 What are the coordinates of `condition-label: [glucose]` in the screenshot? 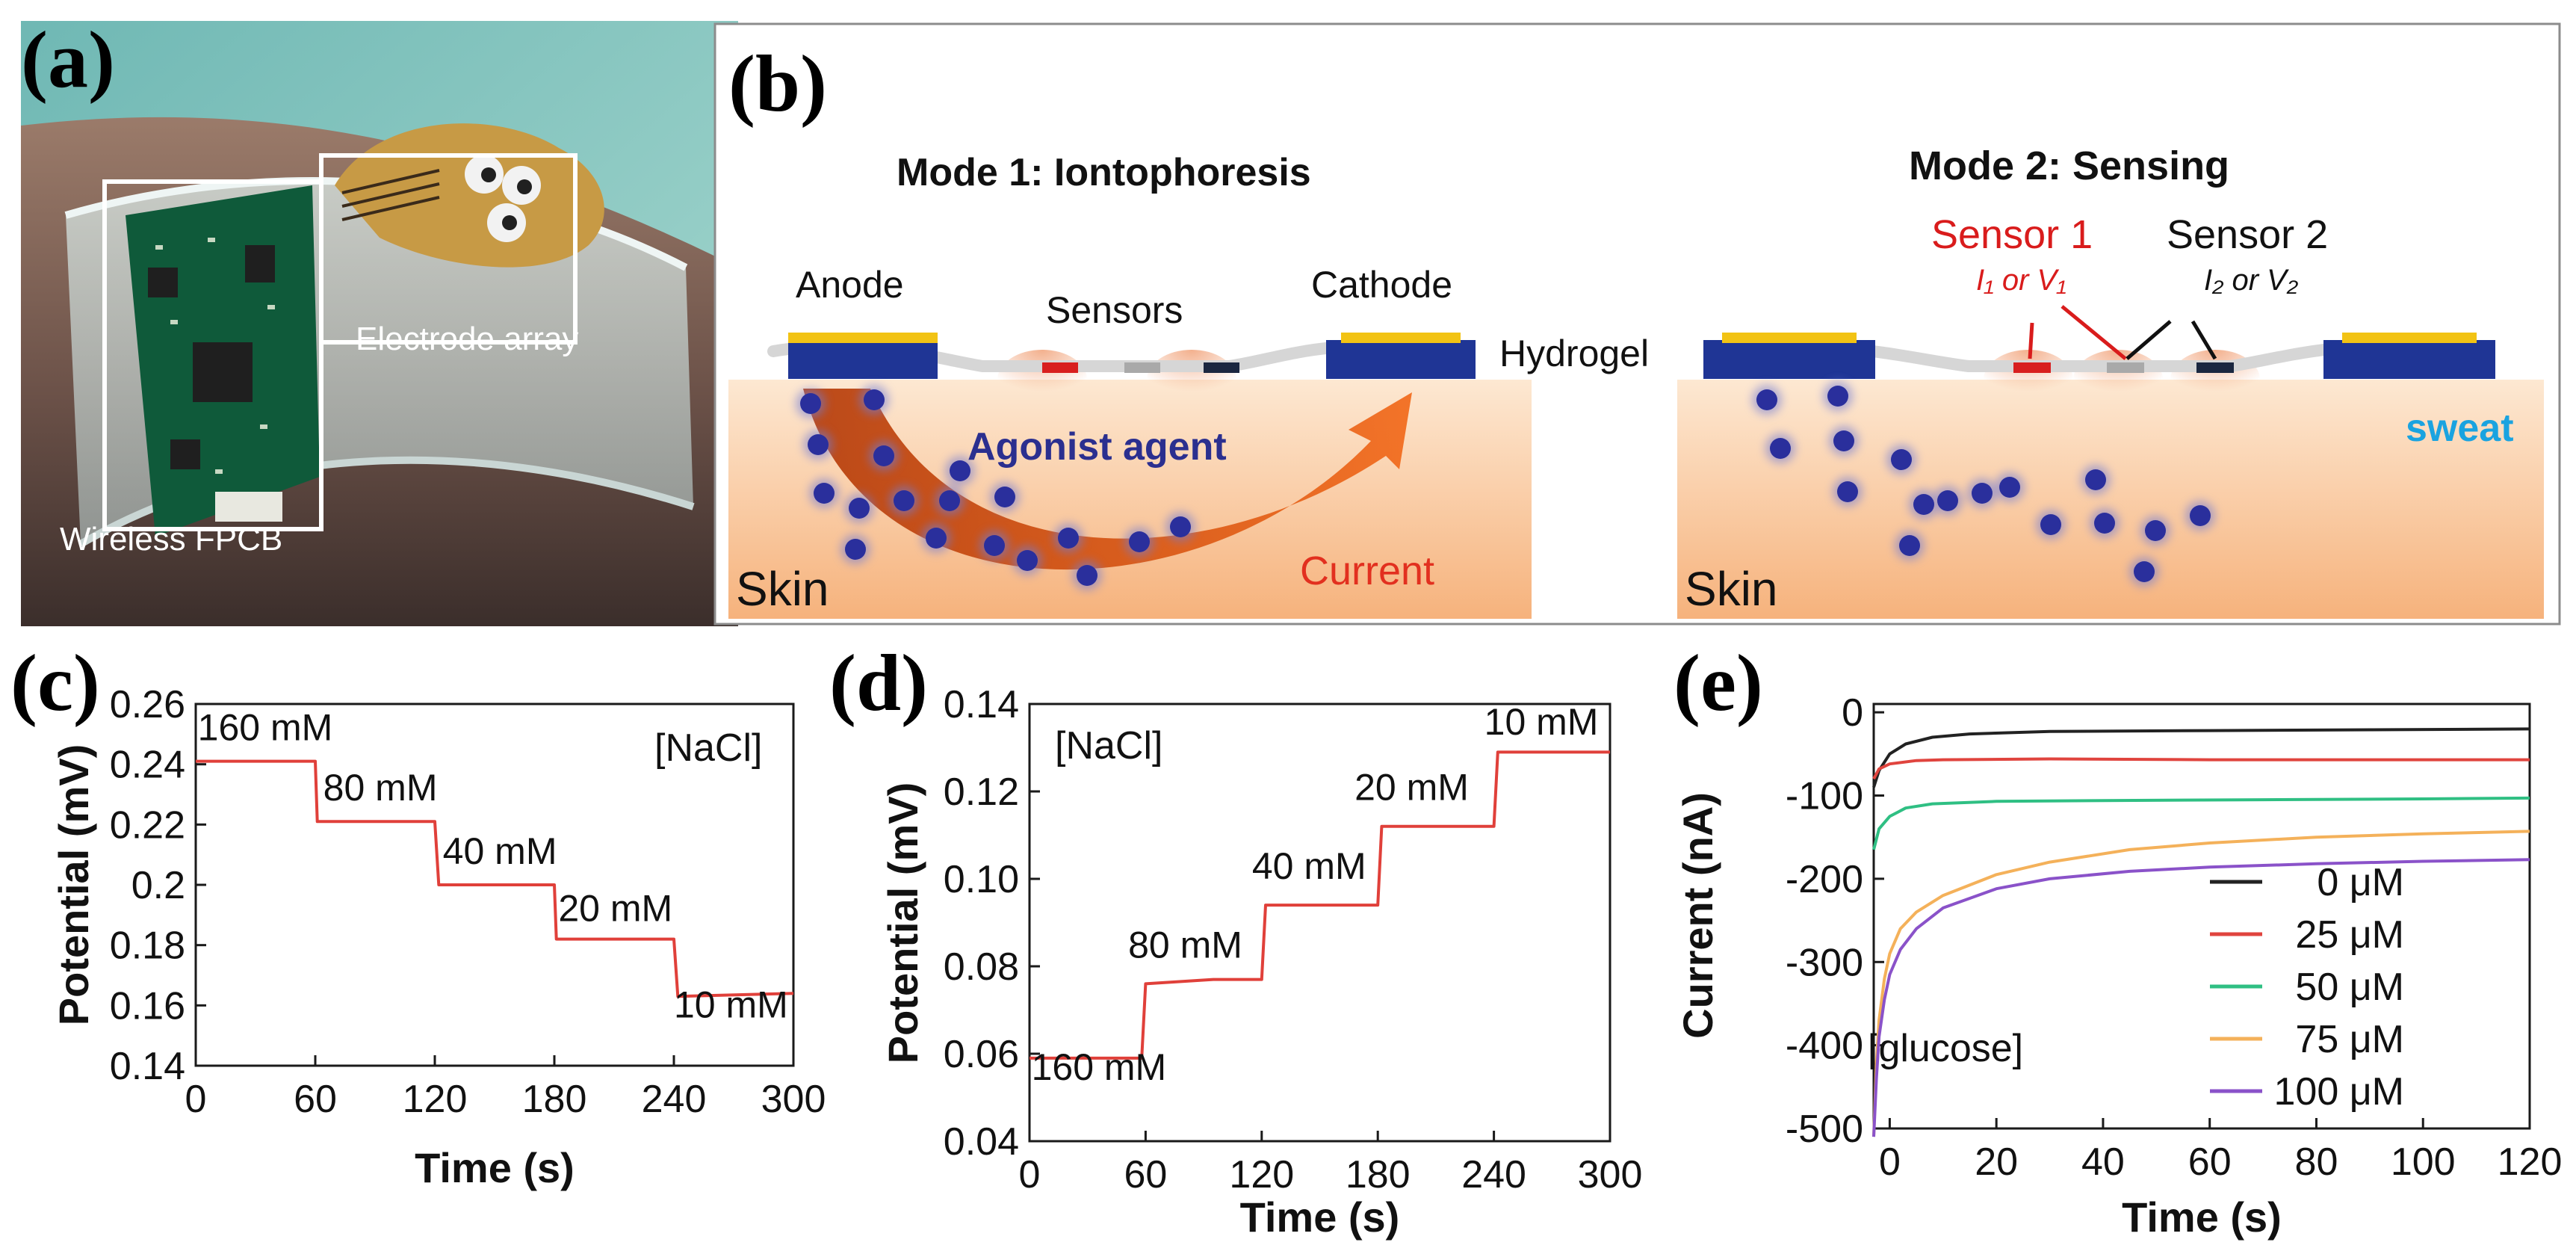 It's located at (1945, 1048).